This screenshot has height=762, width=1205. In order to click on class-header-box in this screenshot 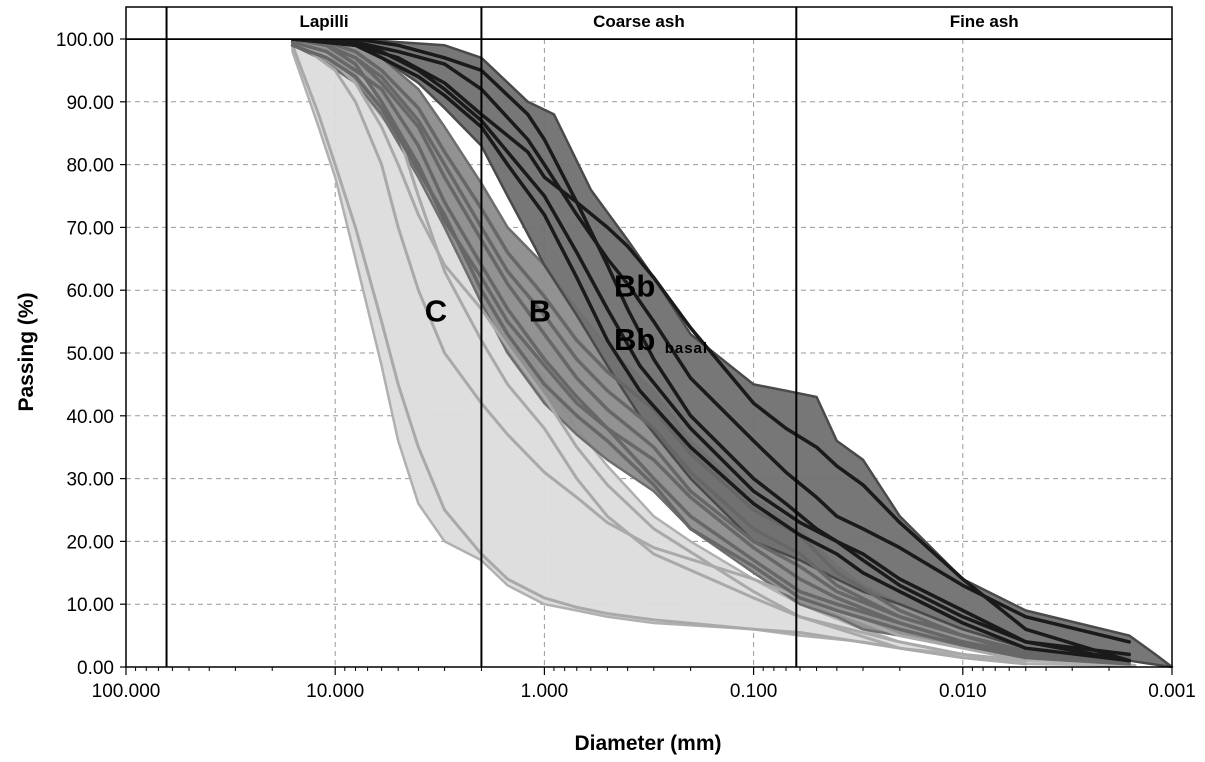, I will do `click(649, 23)`.